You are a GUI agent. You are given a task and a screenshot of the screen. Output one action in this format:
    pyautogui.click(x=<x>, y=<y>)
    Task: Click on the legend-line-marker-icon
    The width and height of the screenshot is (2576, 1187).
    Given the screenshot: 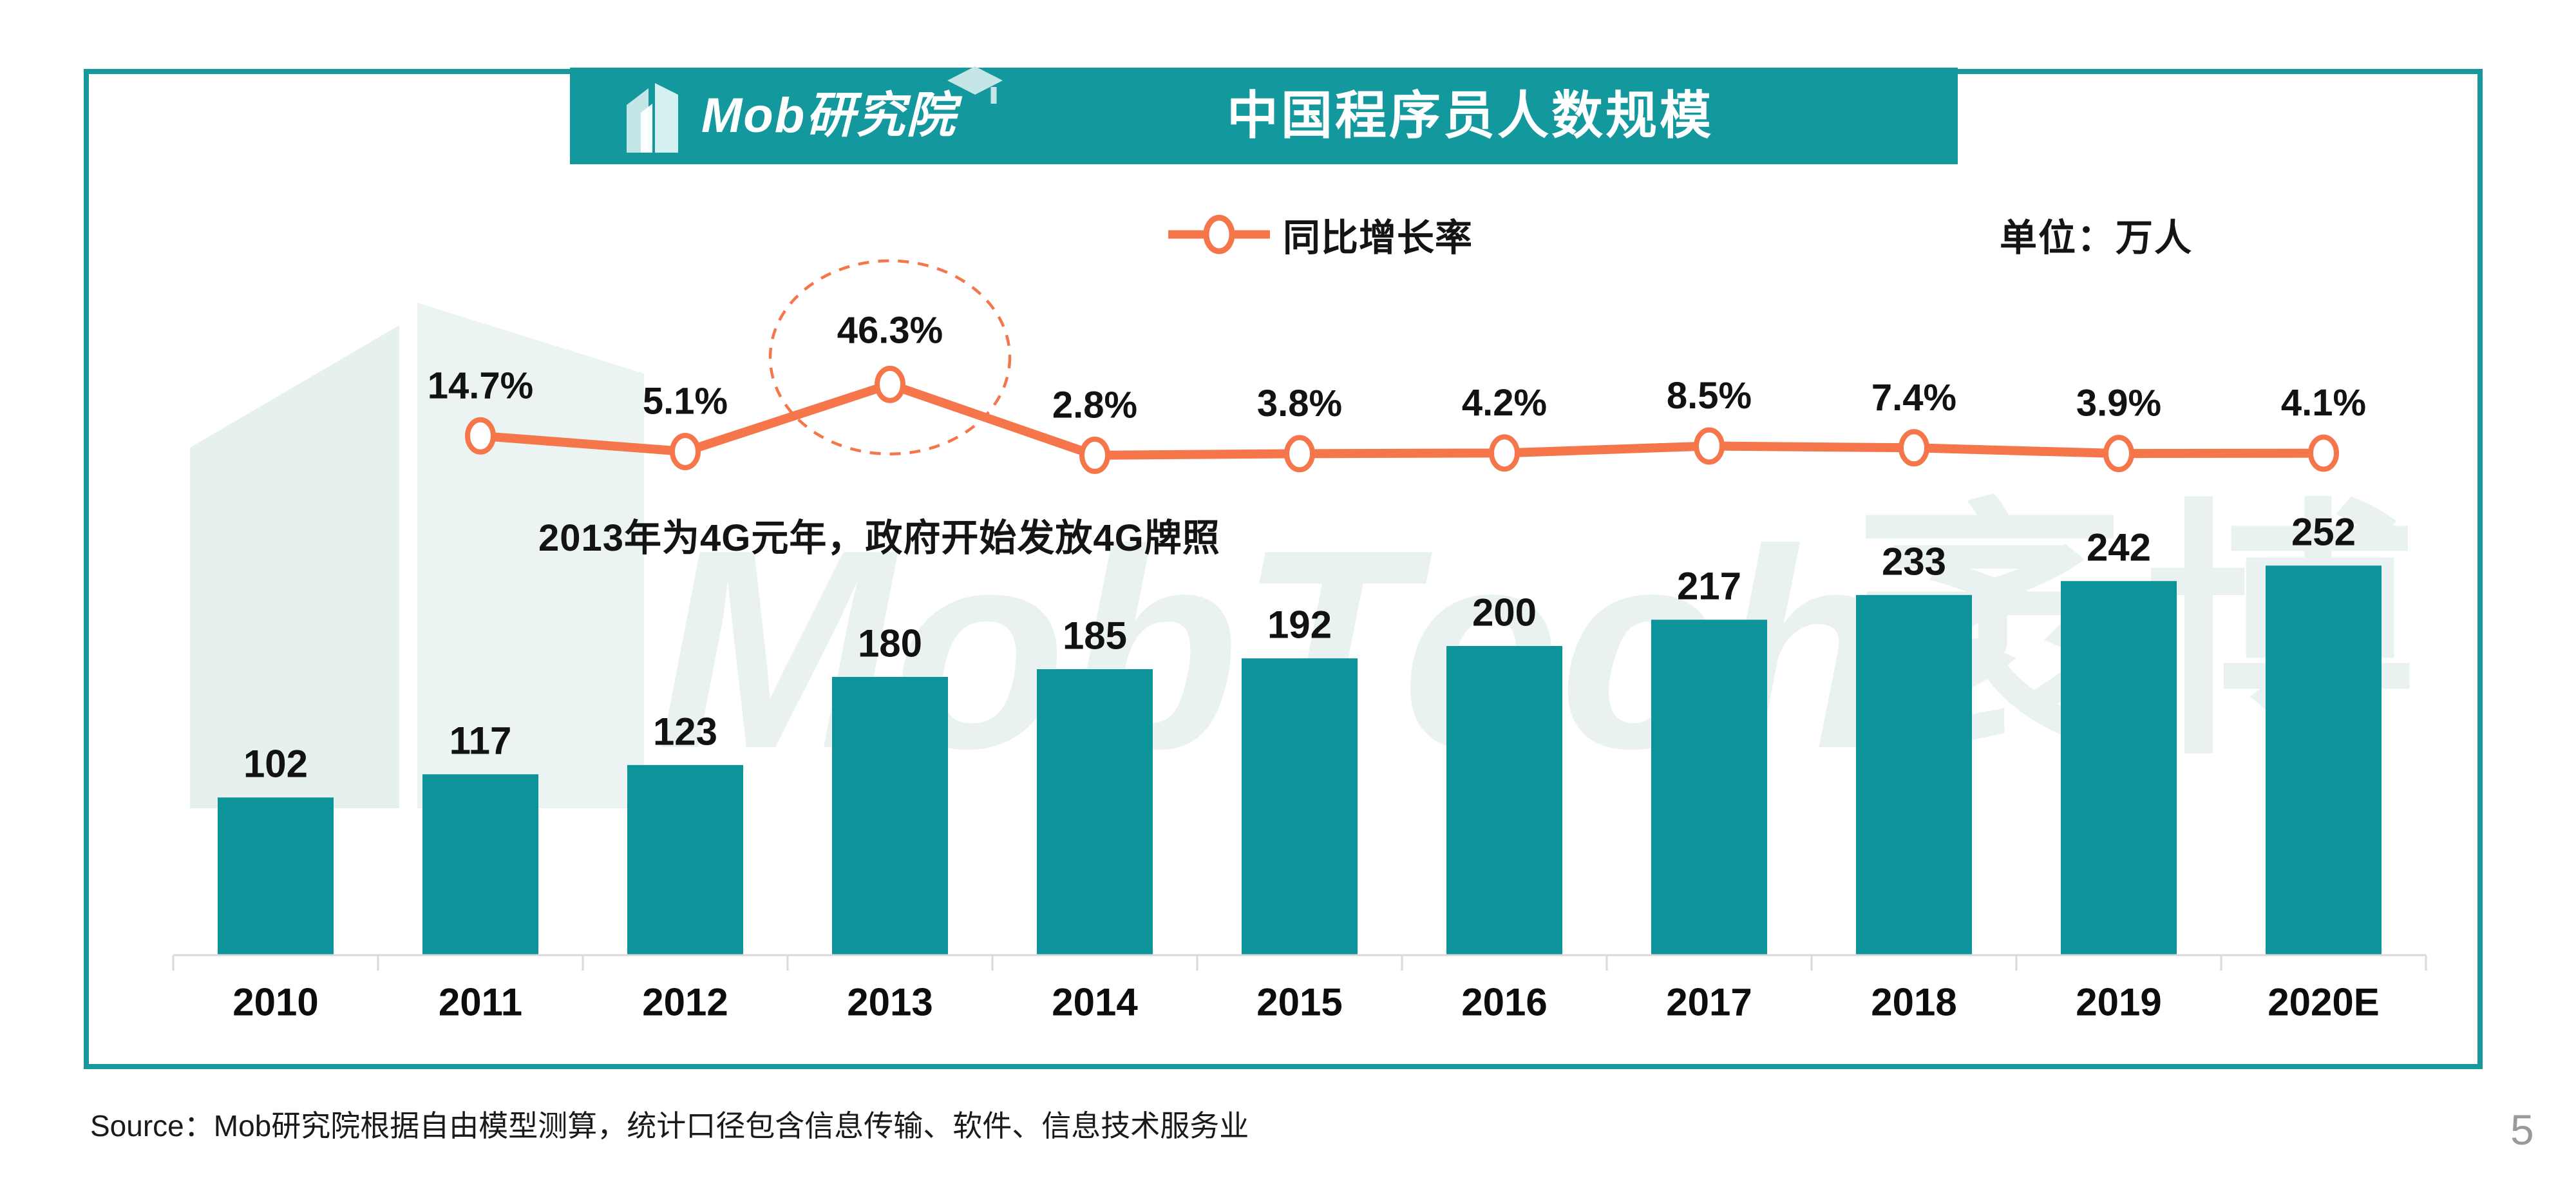 What is the action you would take?
    pyautogui.click(x=1219, y=234)
    